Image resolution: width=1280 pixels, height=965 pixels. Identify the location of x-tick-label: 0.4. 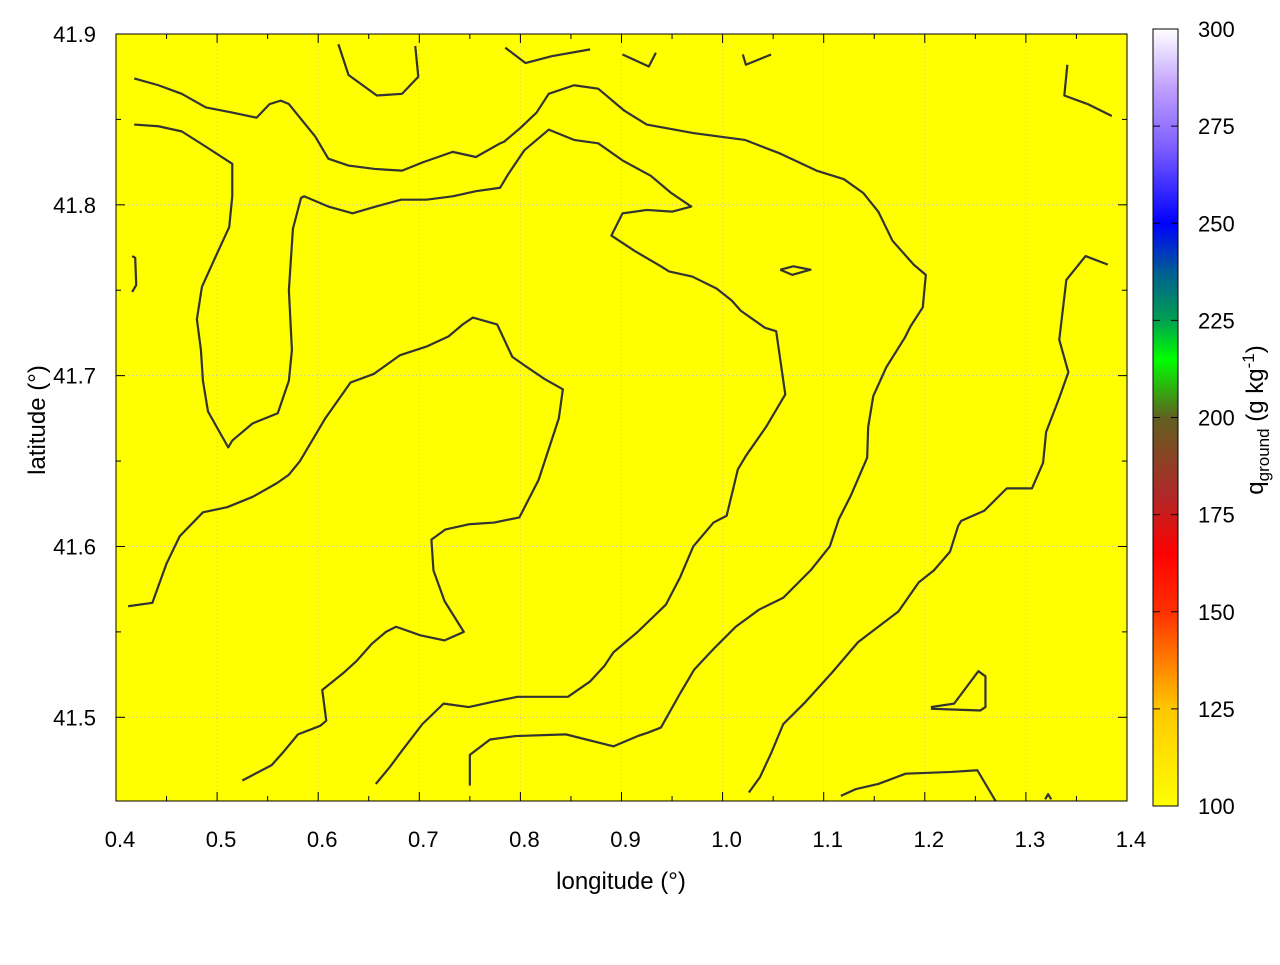
(120, 839).